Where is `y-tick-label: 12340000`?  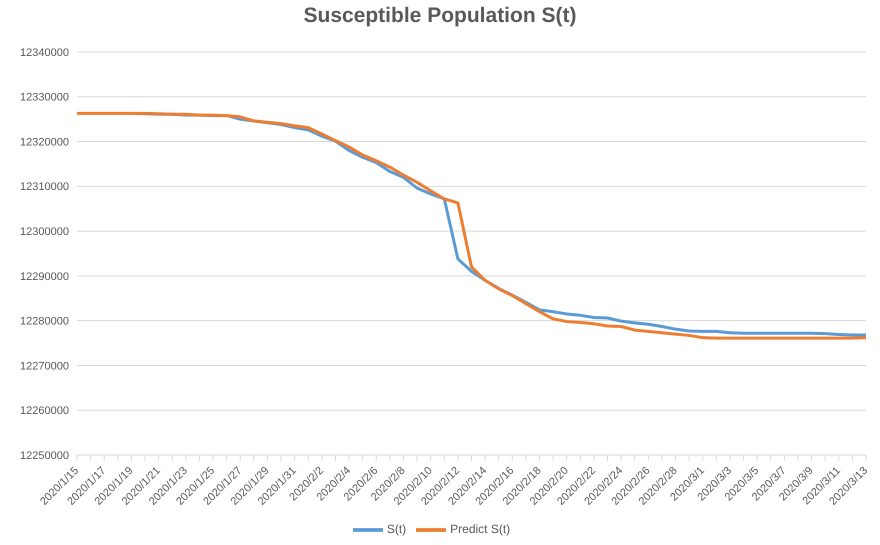
y-tick-label: 12340000 is located at coordinates (44, 52).